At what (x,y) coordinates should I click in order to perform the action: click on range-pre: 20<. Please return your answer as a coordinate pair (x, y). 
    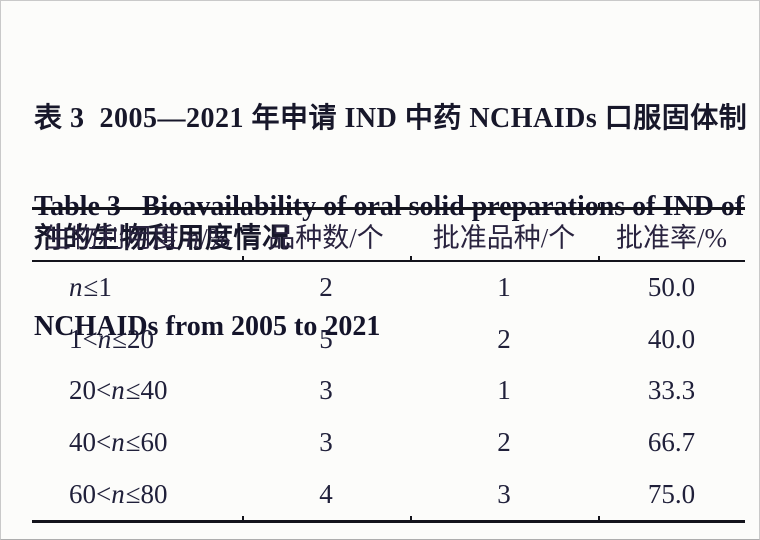
    Looking at the image, I should click on (90, 390).